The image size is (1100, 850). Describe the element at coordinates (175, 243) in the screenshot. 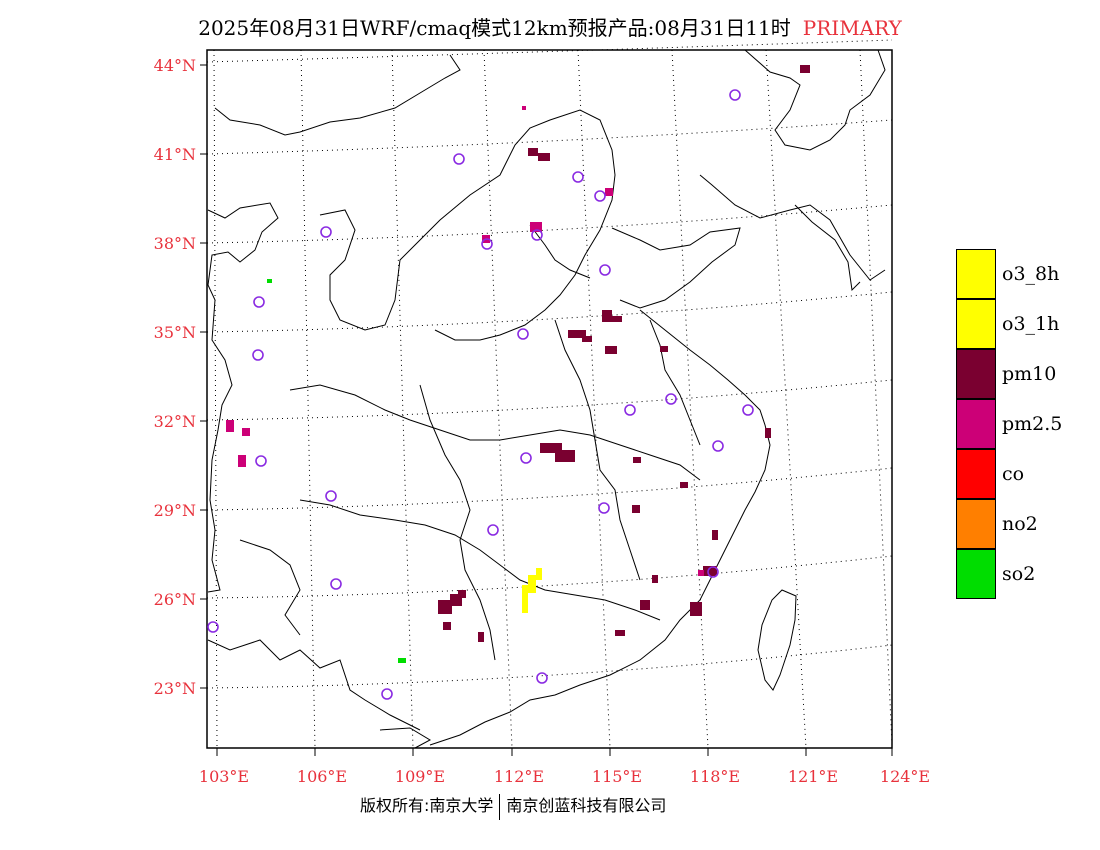

I see `lat-label: 38°N` at that location.